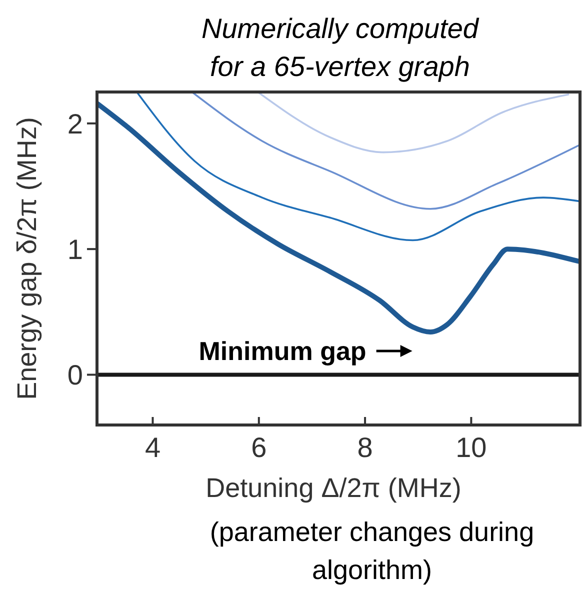 The width and height of the screenshot is (582, 592). Describe the element at coordinates (365, 447) in the screenshot. I see `x-tick-label: 8` at that location.